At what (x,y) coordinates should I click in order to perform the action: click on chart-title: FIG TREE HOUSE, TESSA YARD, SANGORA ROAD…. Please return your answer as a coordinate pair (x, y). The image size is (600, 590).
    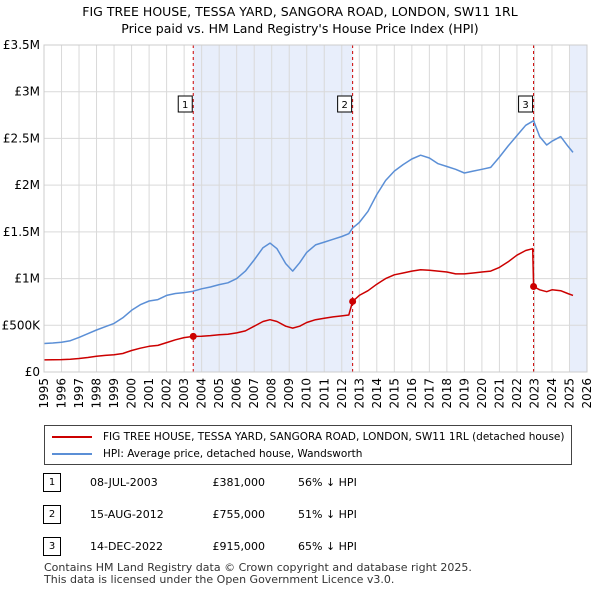
    Looking at the image, I should click on (300, 11).